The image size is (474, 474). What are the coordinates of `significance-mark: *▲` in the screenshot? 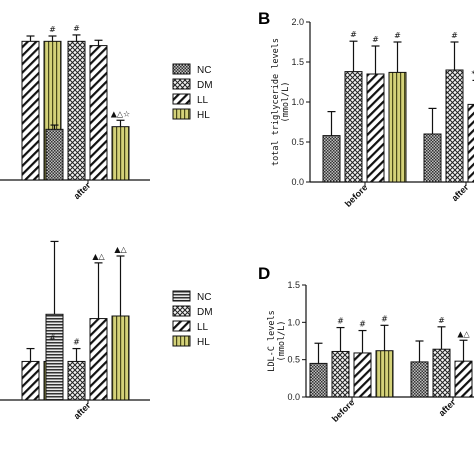 It's located at (472, 73).